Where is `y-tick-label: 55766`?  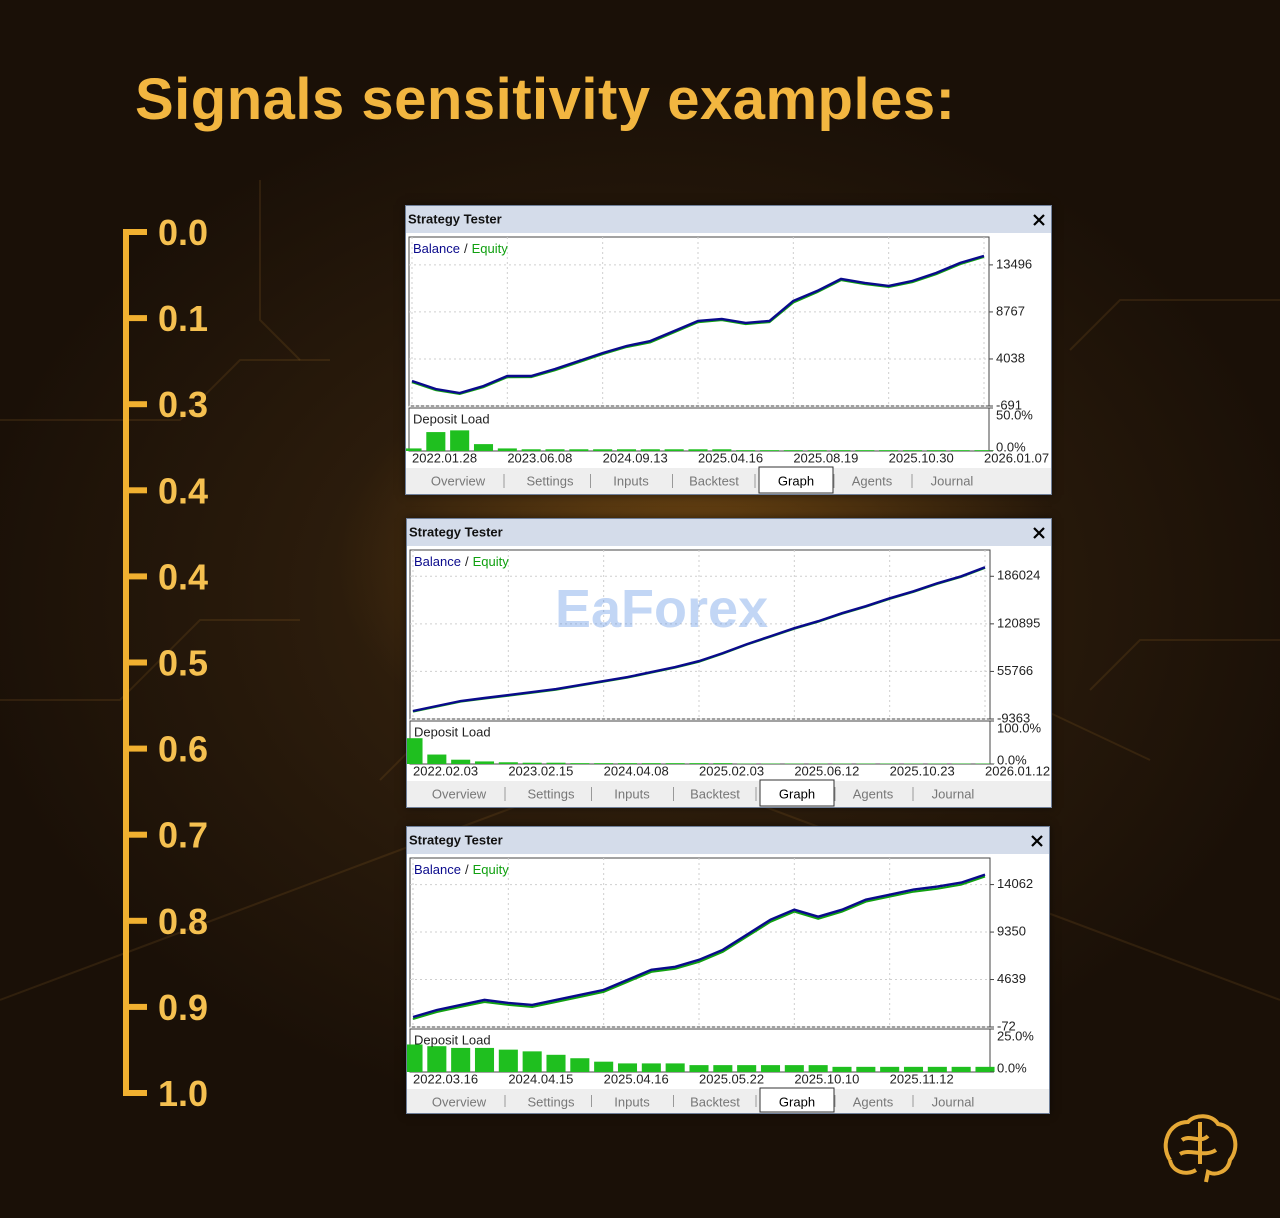
y-tick-label: 55766 is located at coordinates (1015, 670).